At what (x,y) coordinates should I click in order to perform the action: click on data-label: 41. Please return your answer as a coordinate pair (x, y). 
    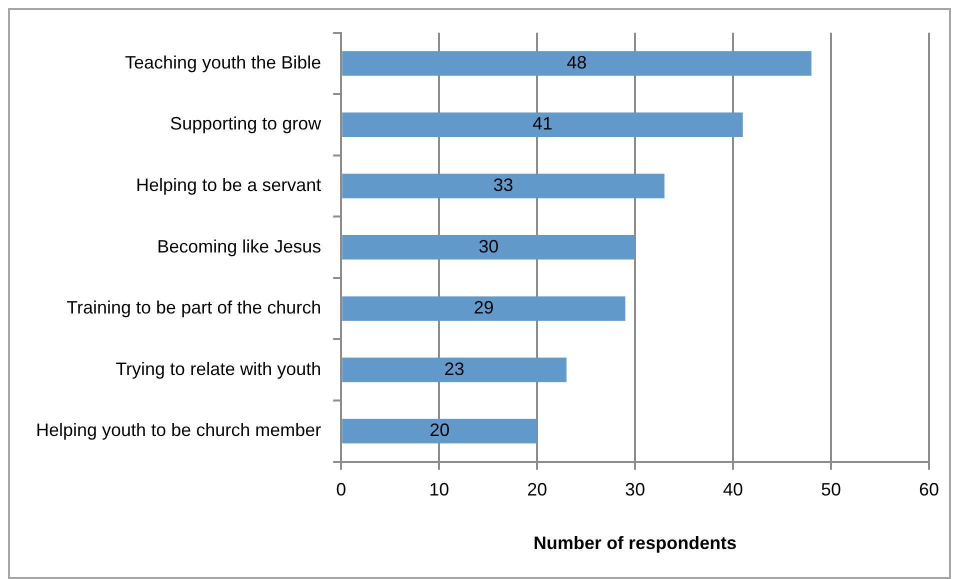
    Looking at the image, I should click on (542, 124).